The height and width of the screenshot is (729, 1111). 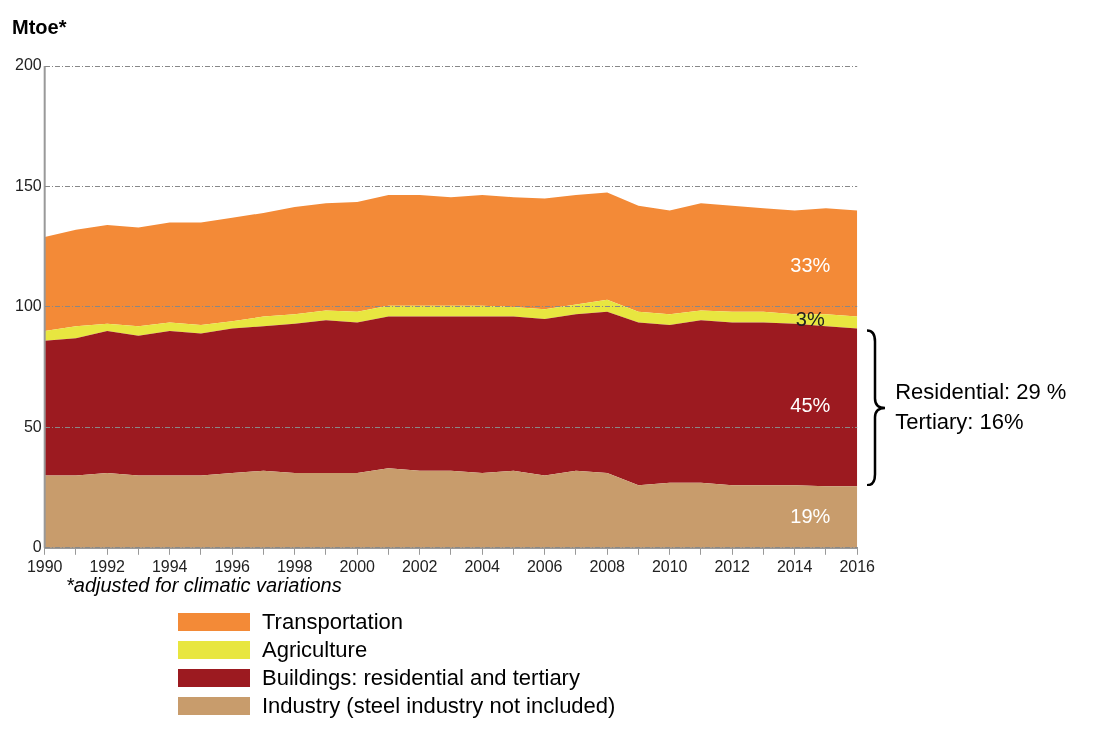 I want to click on y-tick-label: 0, so click(x=37, y=547).